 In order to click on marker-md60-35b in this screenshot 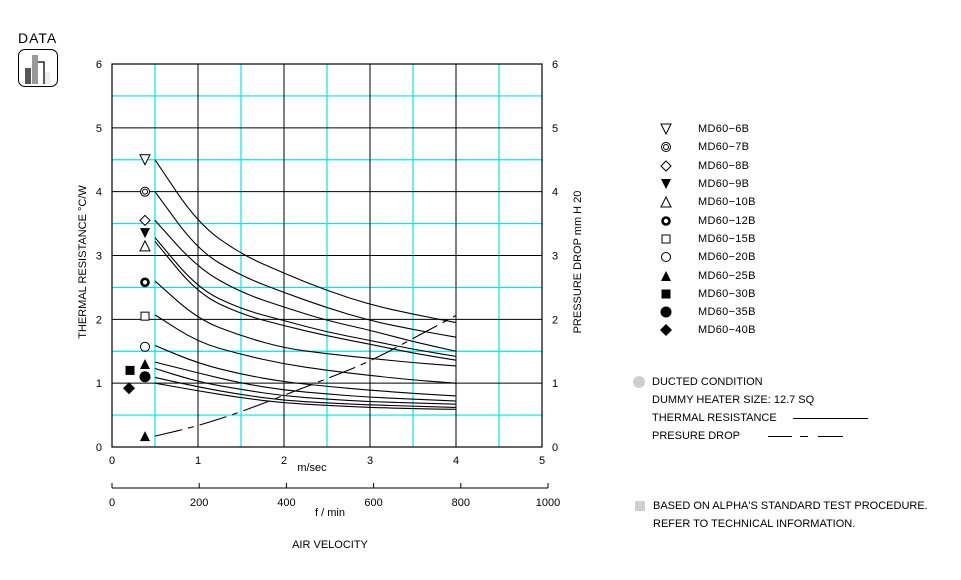, I will do `click(145, 377)`.